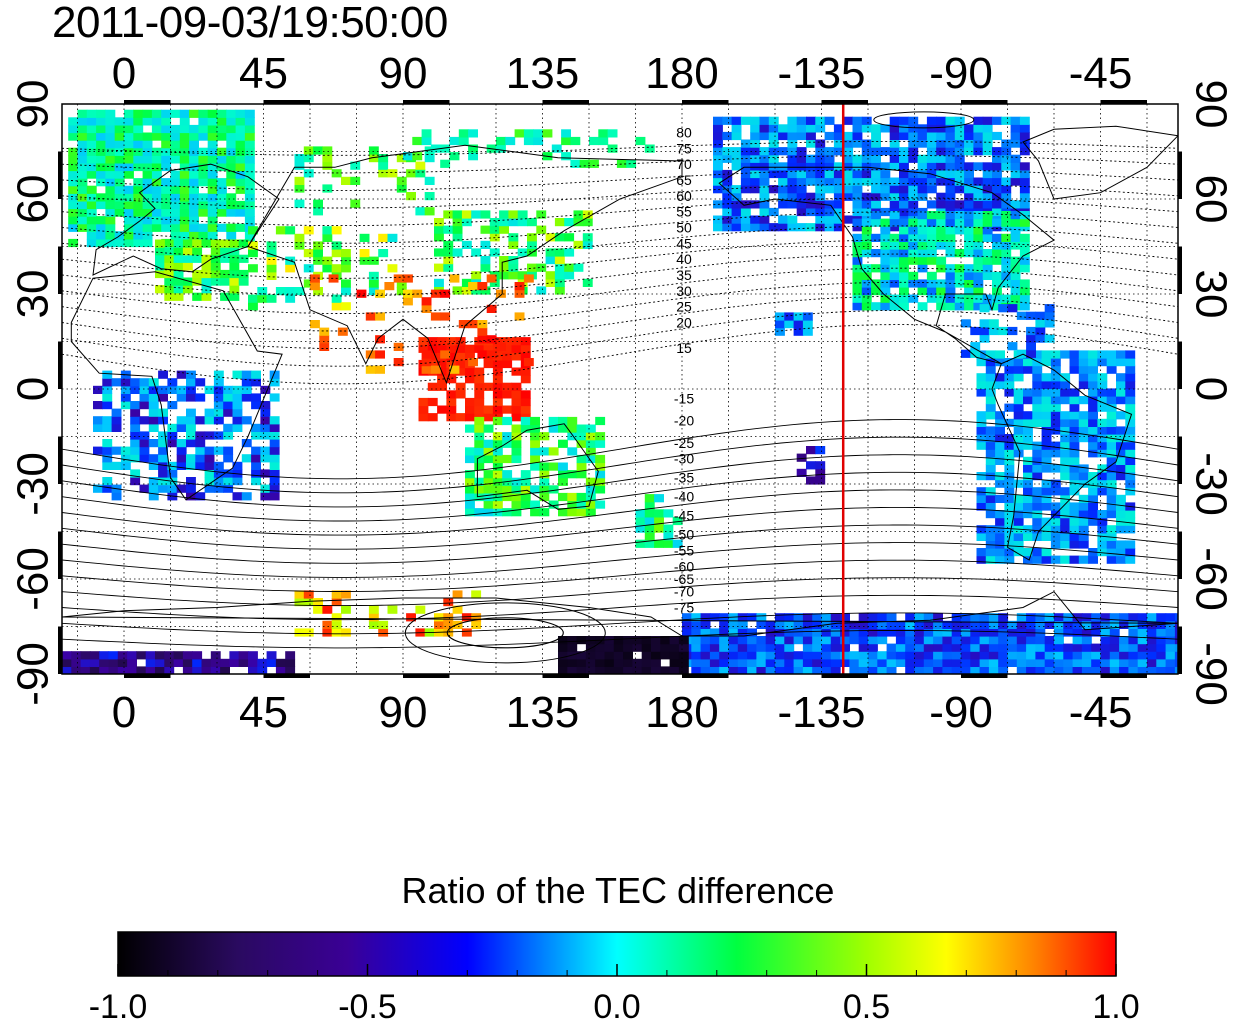 This screenshot has height=1024, width=1240. I want to click on frame-bar-left, so click(60, 555).